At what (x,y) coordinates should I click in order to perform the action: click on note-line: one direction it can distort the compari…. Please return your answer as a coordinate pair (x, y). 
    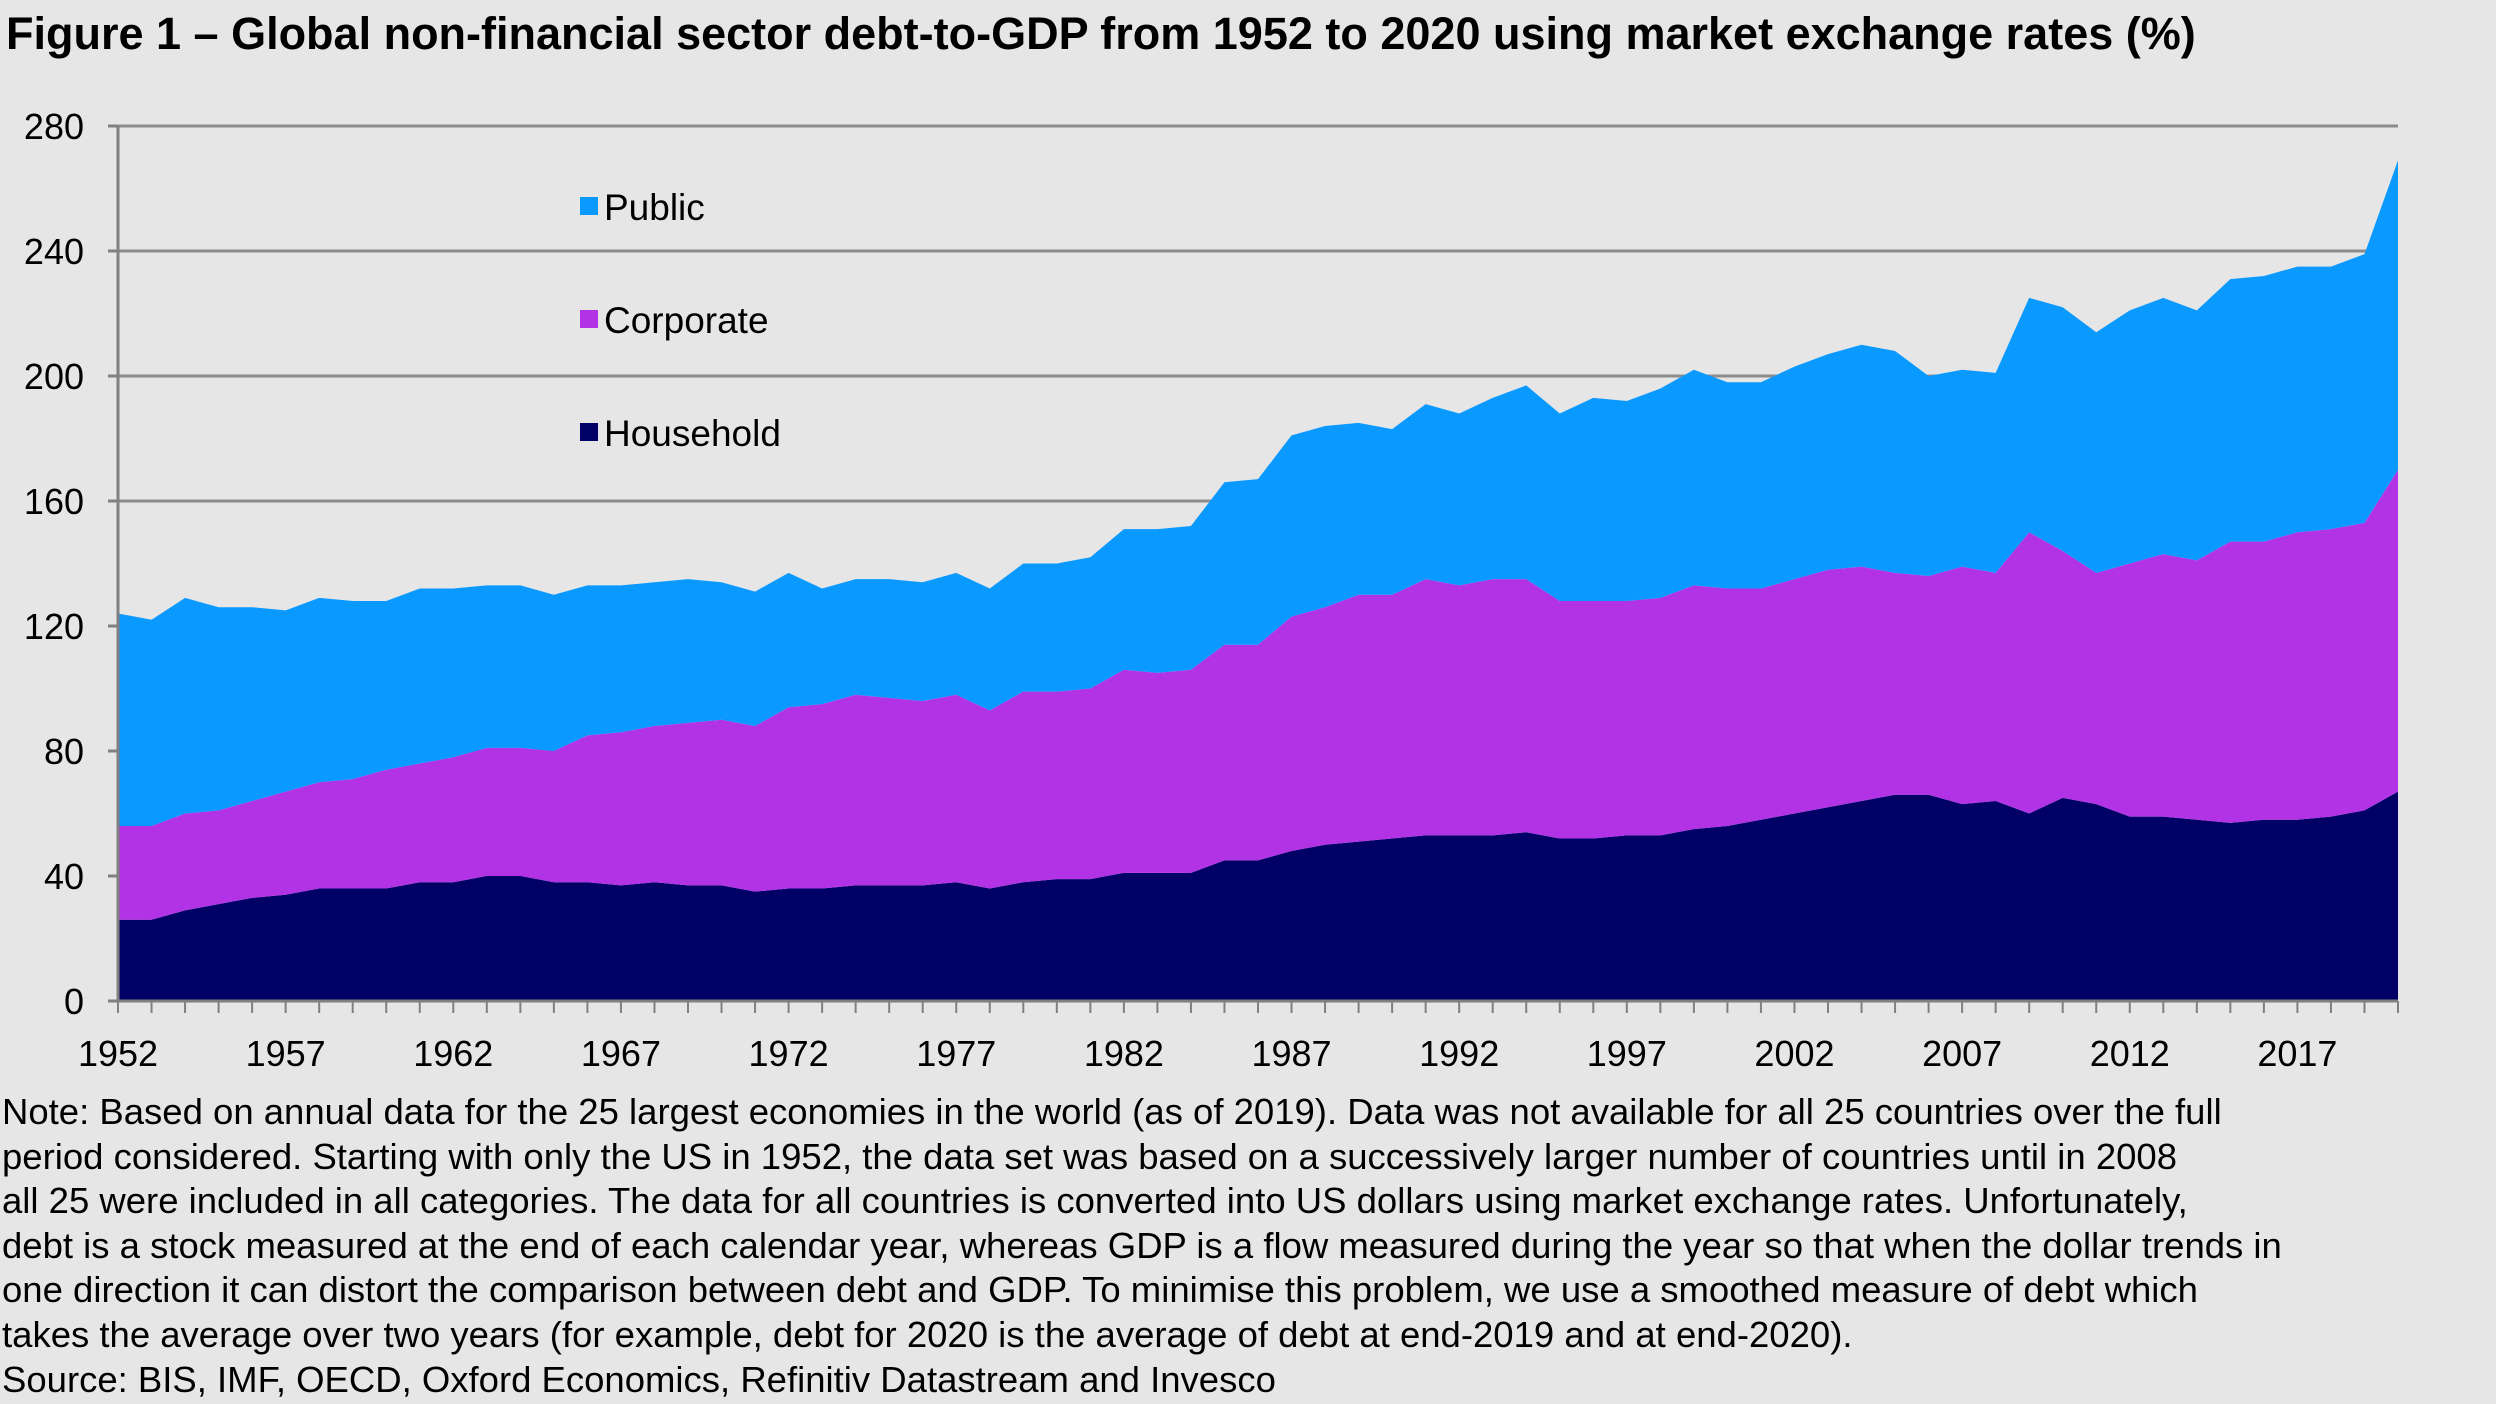
    Looking at the image, I should click on (1100, 1290).